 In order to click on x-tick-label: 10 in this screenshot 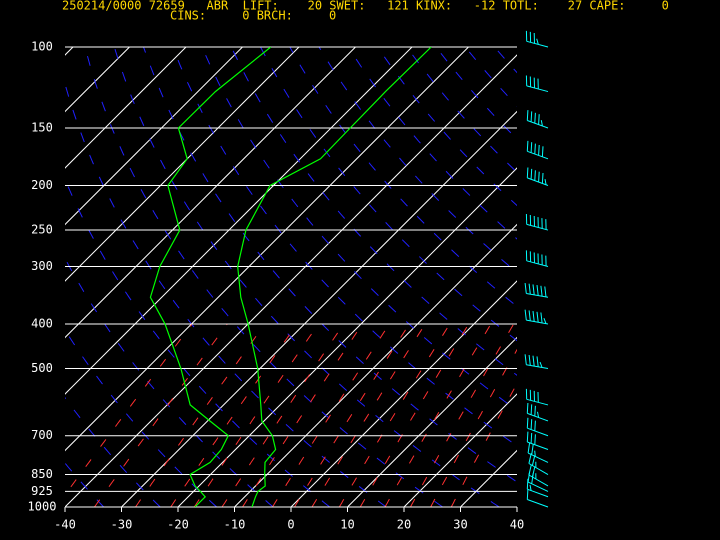, I will do `click(347, 525)`.